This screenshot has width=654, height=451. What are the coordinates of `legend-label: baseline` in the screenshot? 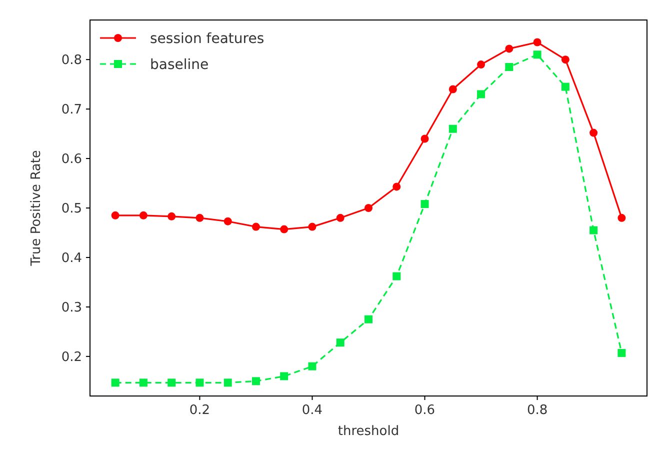 It's located at (179, 65).